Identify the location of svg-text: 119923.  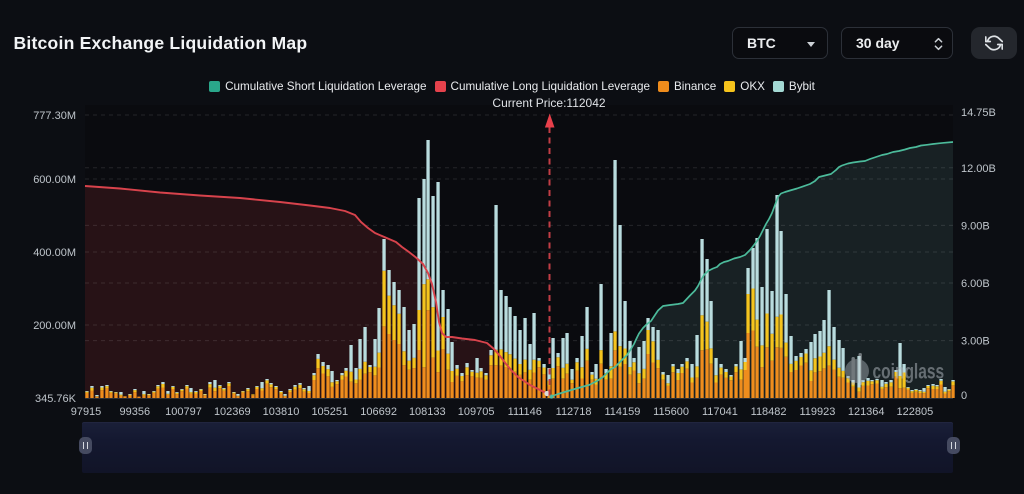
(817, 412).